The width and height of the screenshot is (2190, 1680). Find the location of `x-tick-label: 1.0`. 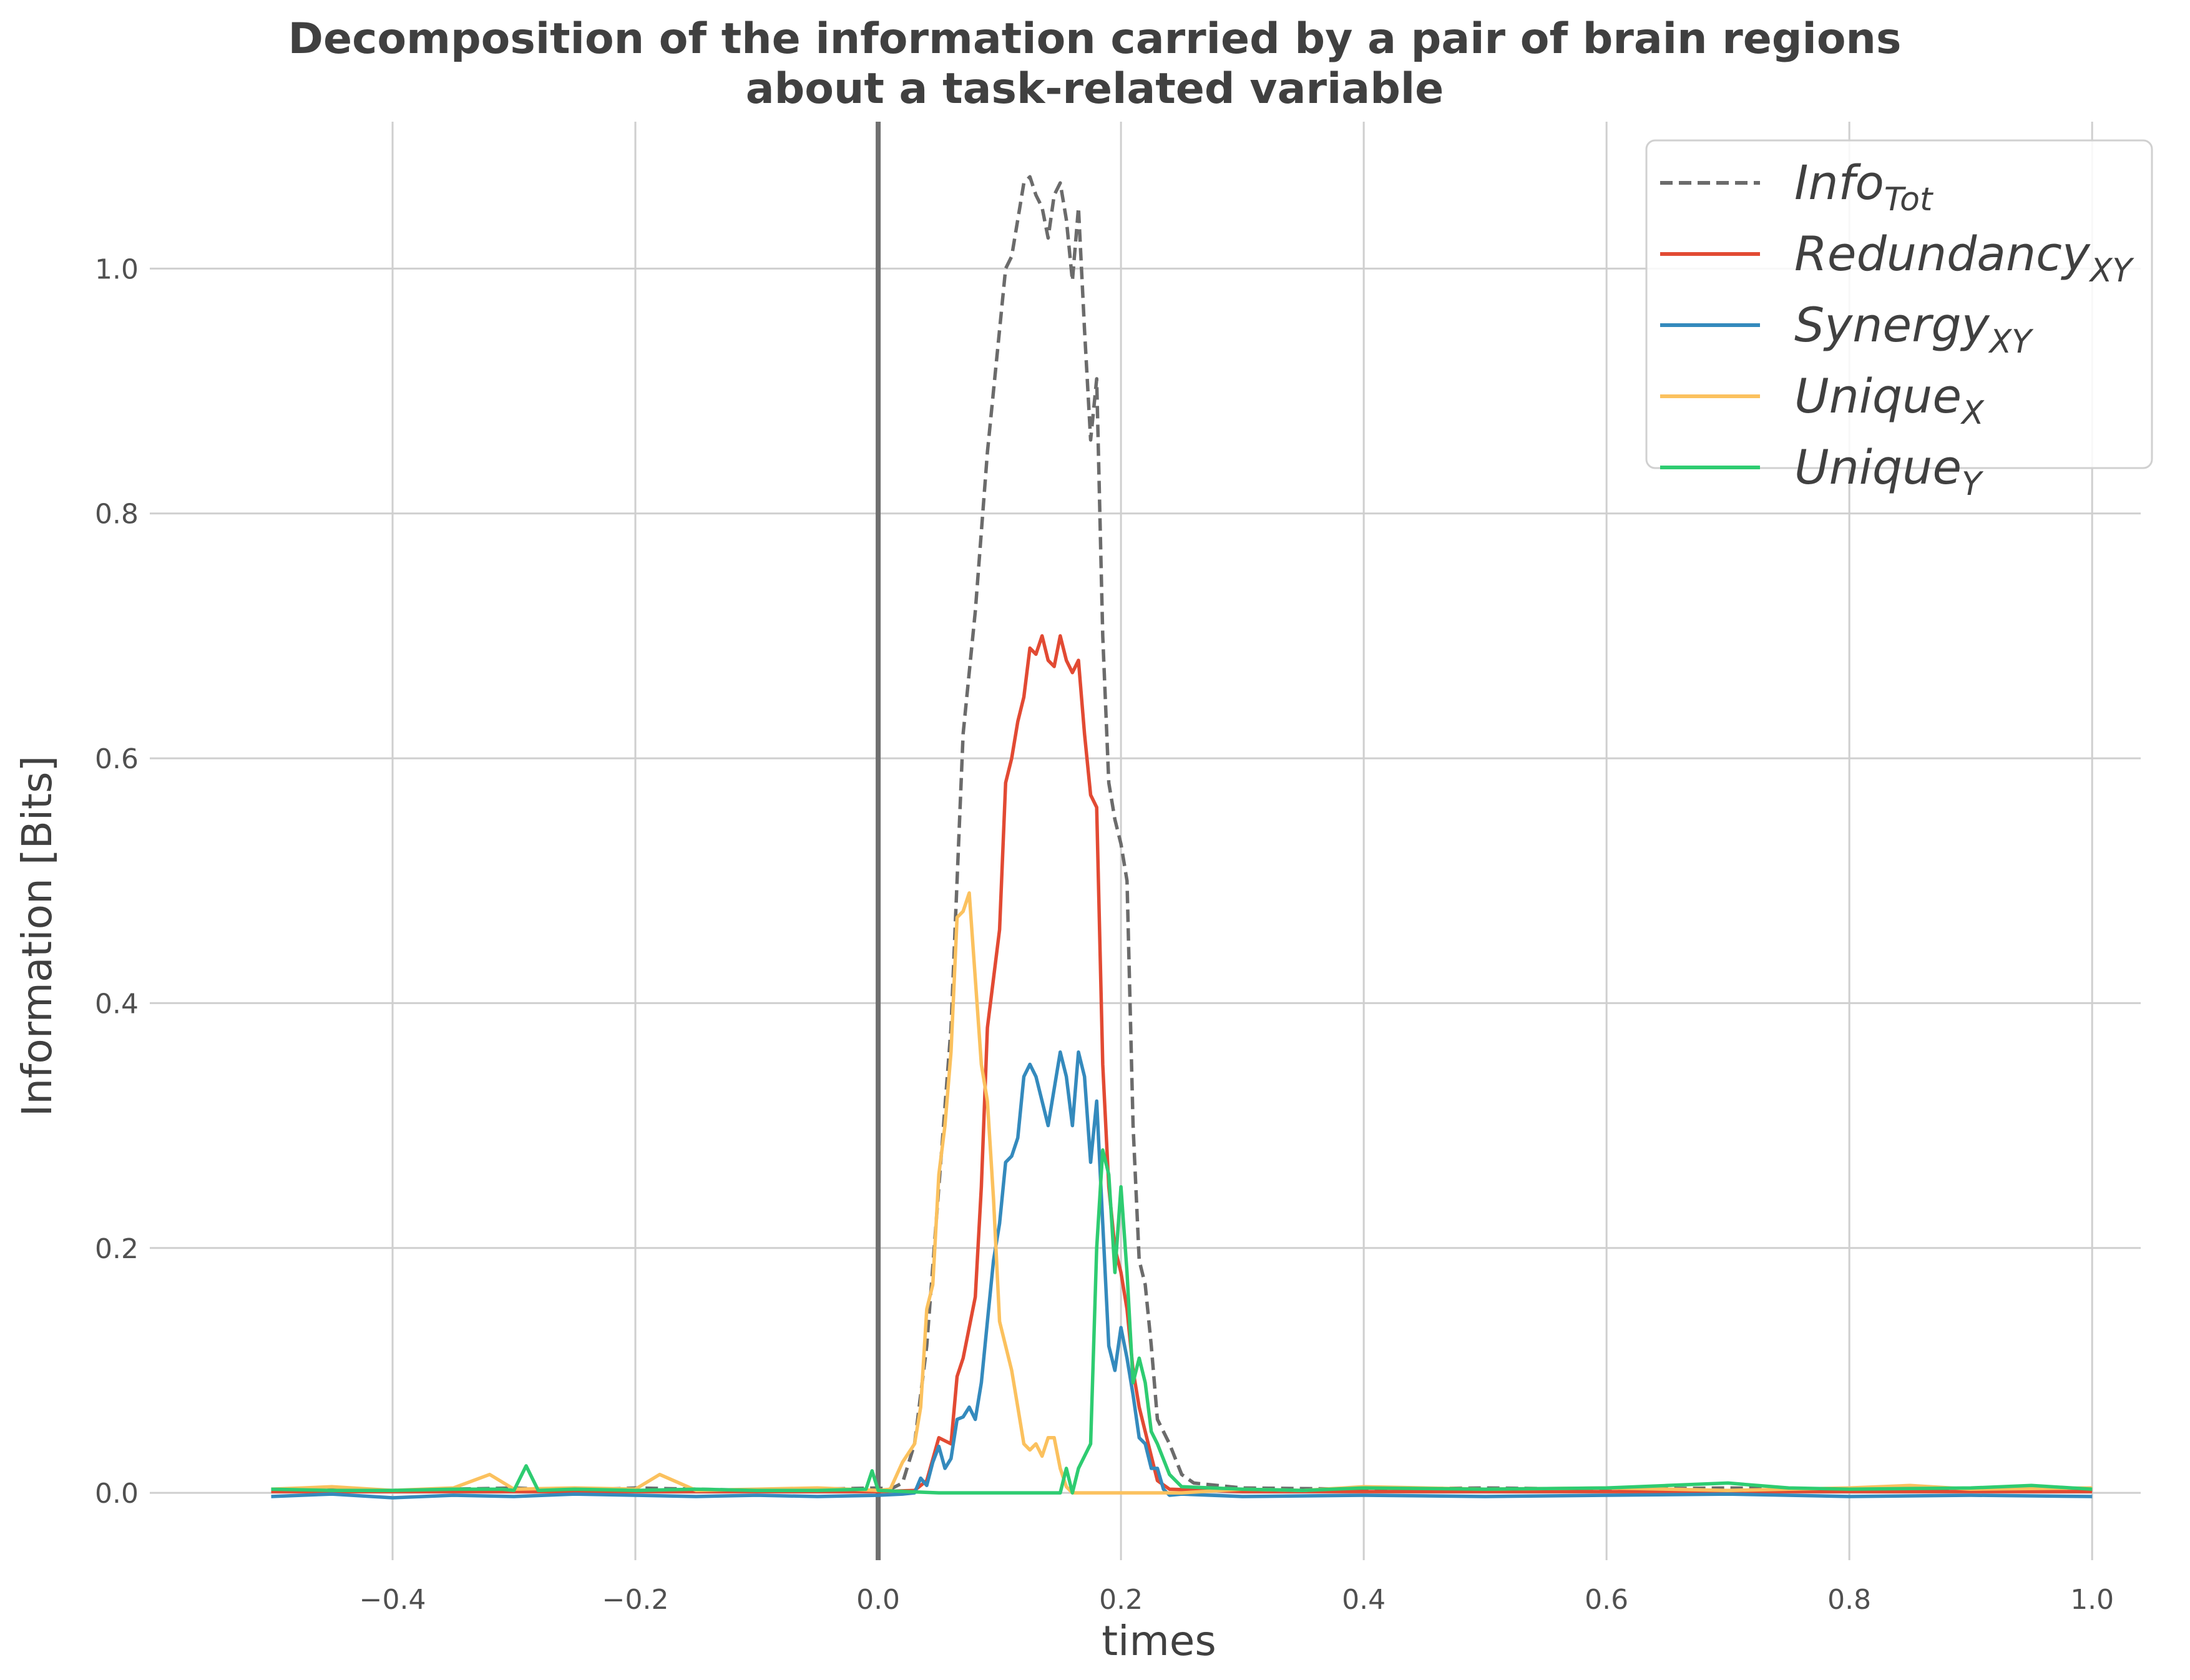

x-tick-label: 1.0 is located at coordinates (2092, 1600).